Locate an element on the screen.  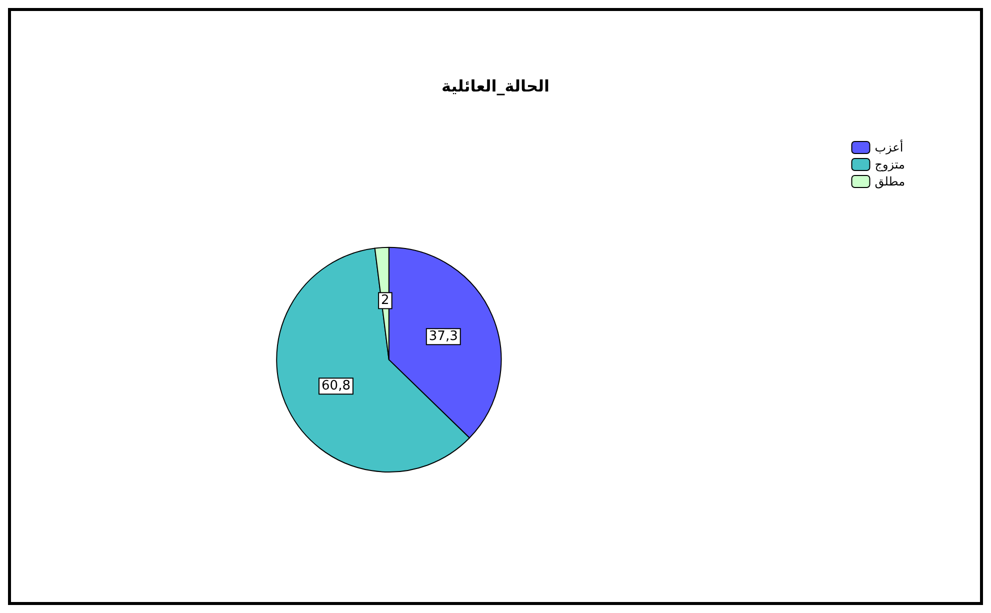
legend-label: مطلق is located at coordinates (890, 181).